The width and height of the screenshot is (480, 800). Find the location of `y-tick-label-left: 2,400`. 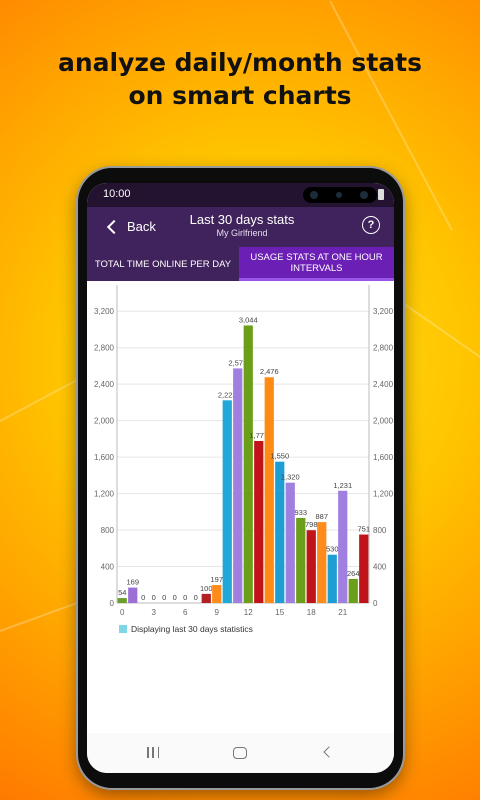

y-tick-label-left: 2,400 is located at coordinates (104, 384).